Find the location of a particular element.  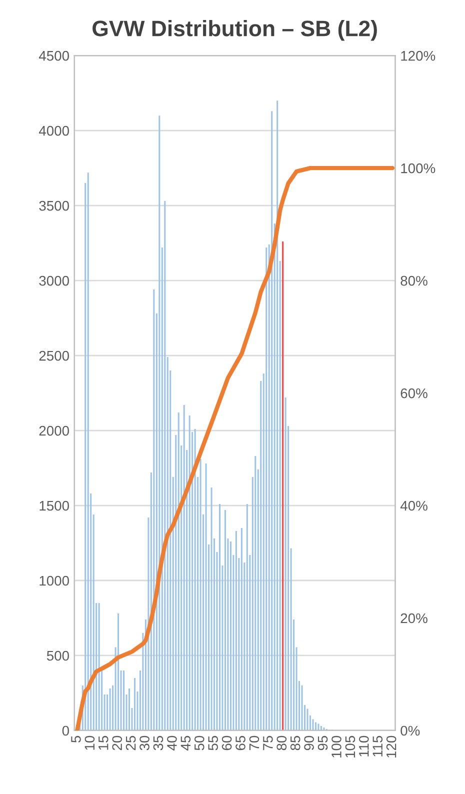

x-tick-label: 120 is located at coordinates (391, 747).